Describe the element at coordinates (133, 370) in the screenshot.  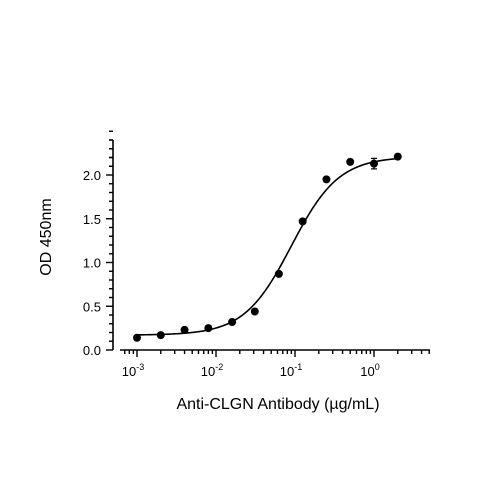
I see `x-tick-label: 10⁻³` at that location.